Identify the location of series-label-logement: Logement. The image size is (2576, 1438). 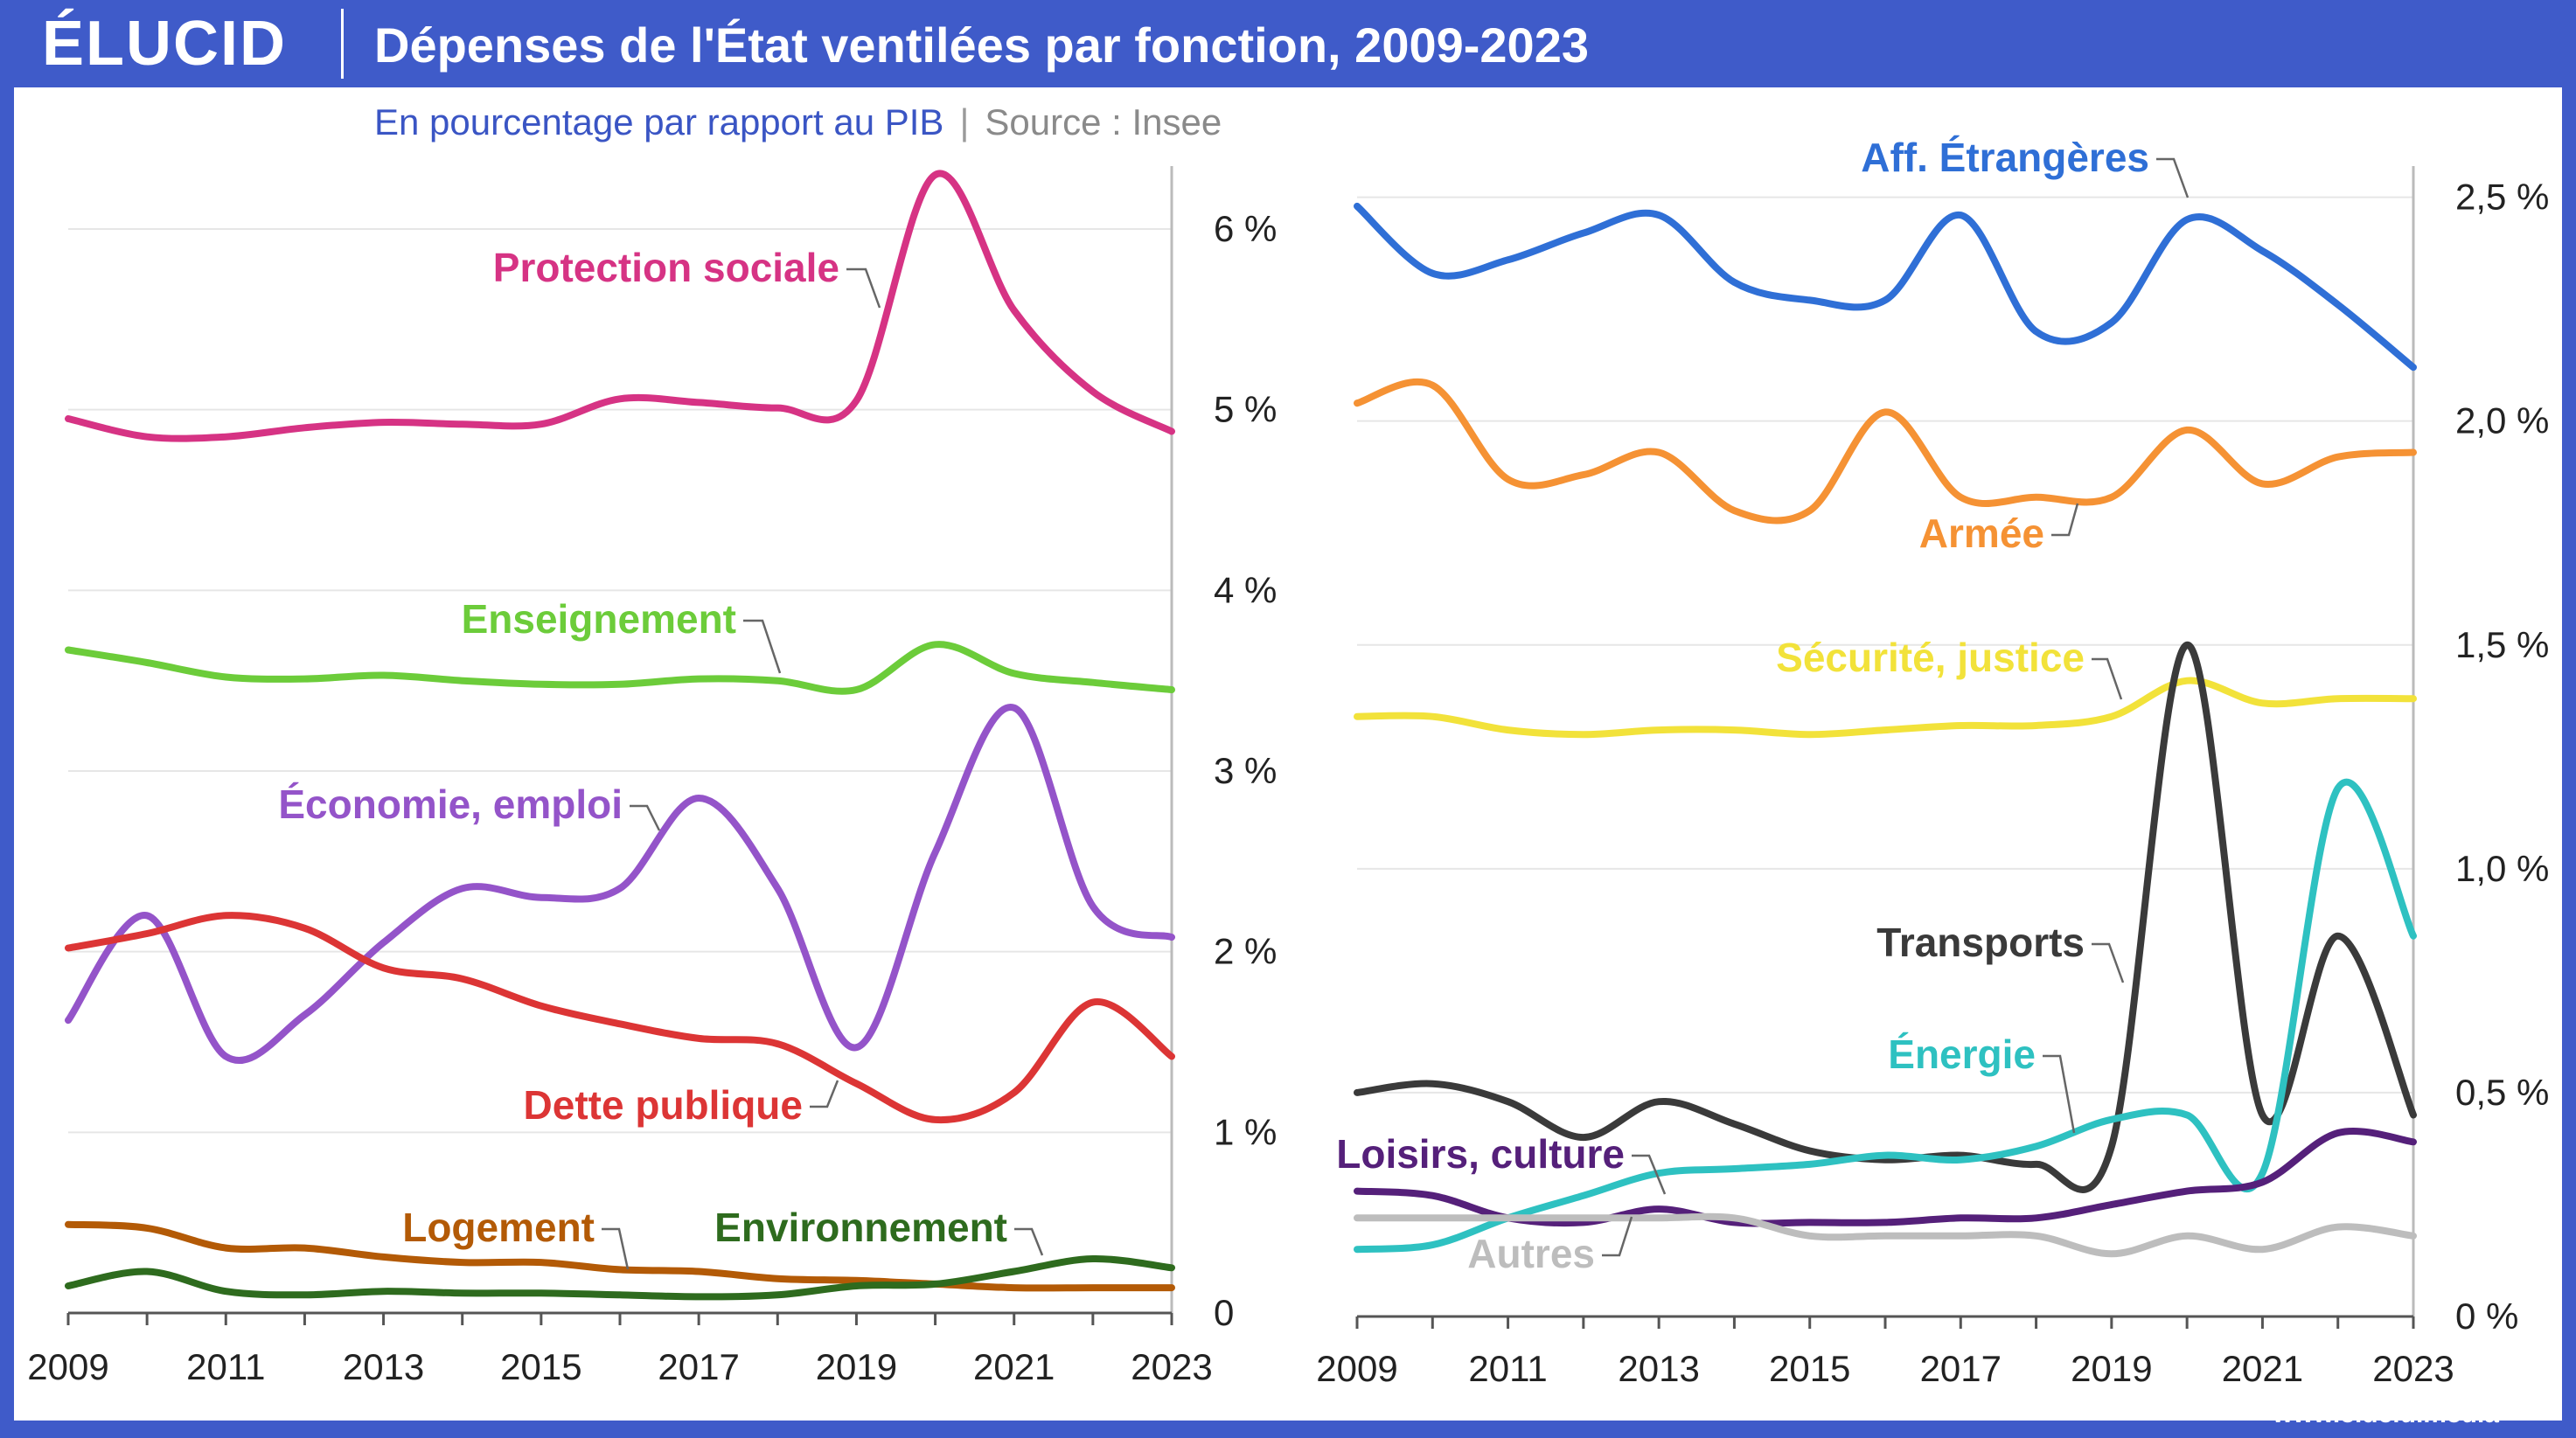
(498, 1228).